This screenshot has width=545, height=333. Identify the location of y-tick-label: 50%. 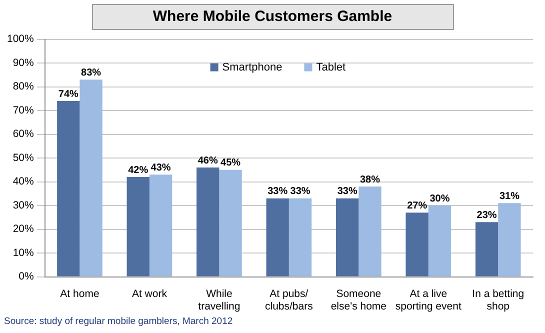
(23, 158).